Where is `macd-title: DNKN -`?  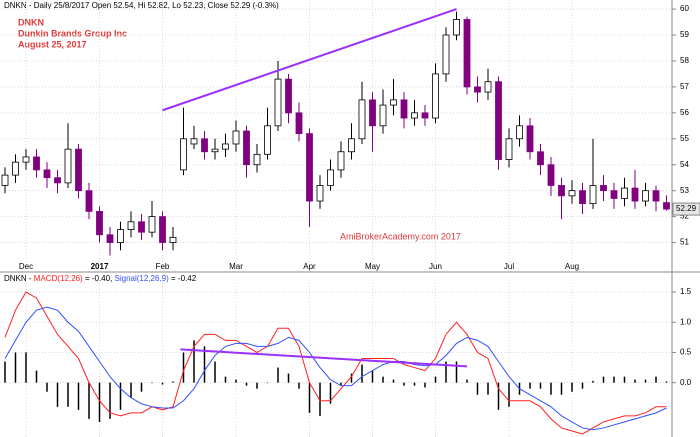 macd-title: DNKN - is located at coordinates (18, 278).